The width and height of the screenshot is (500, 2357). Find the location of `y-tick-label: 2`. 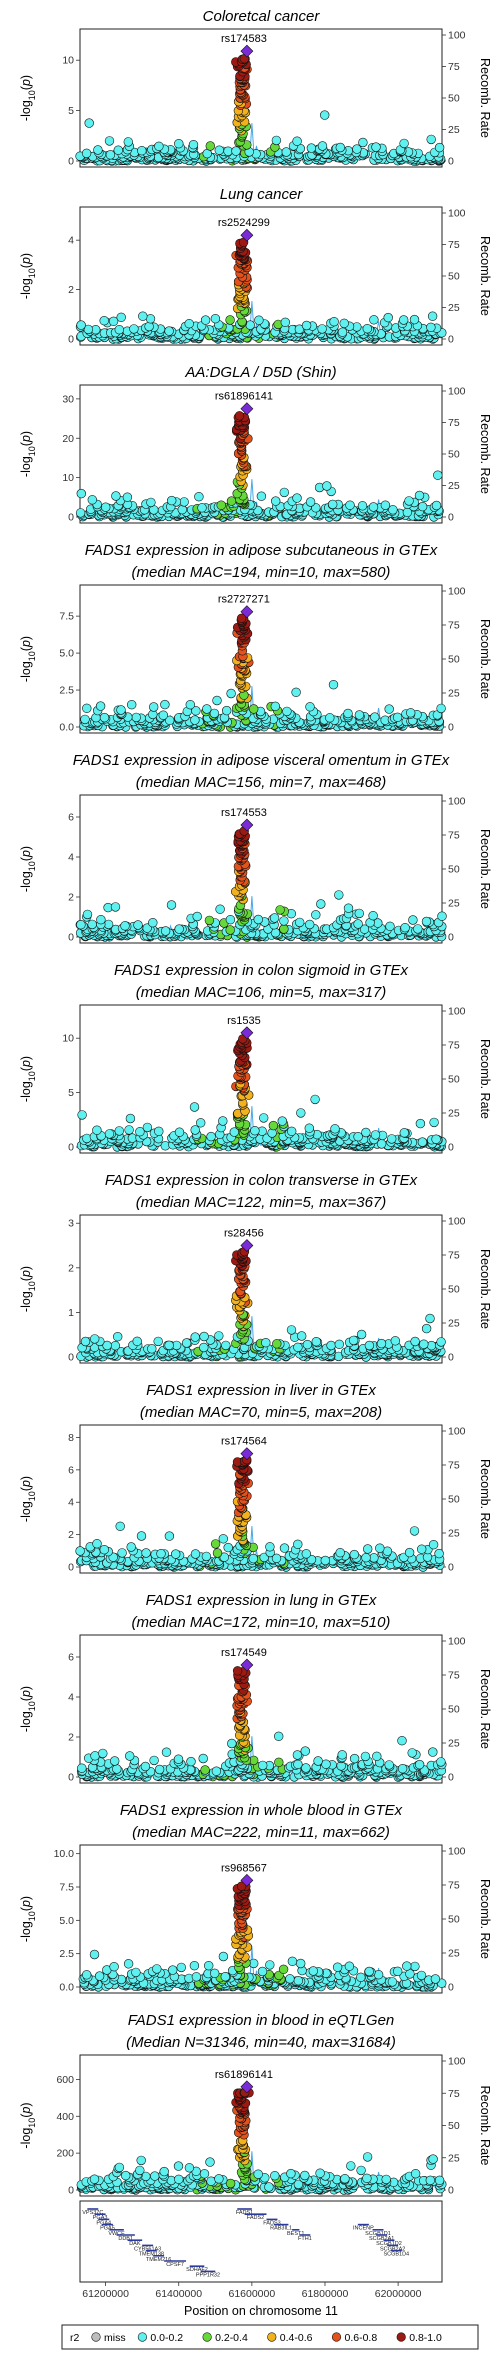

y-tick-label: 2 is located at coordinates (71, 1535).